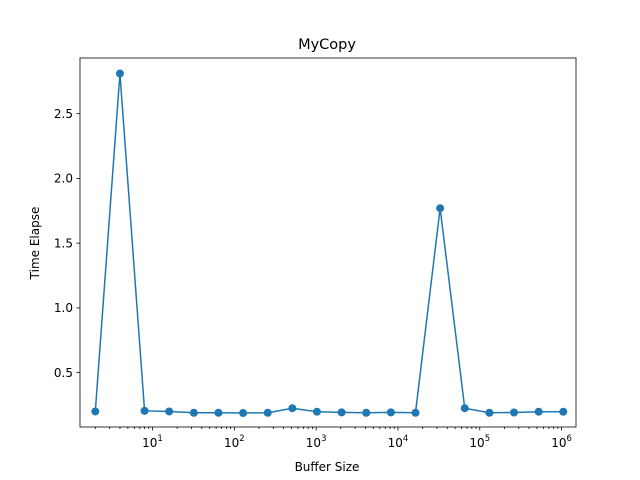  I want to click on y-tick-label: 1.0, so click(63, 308).